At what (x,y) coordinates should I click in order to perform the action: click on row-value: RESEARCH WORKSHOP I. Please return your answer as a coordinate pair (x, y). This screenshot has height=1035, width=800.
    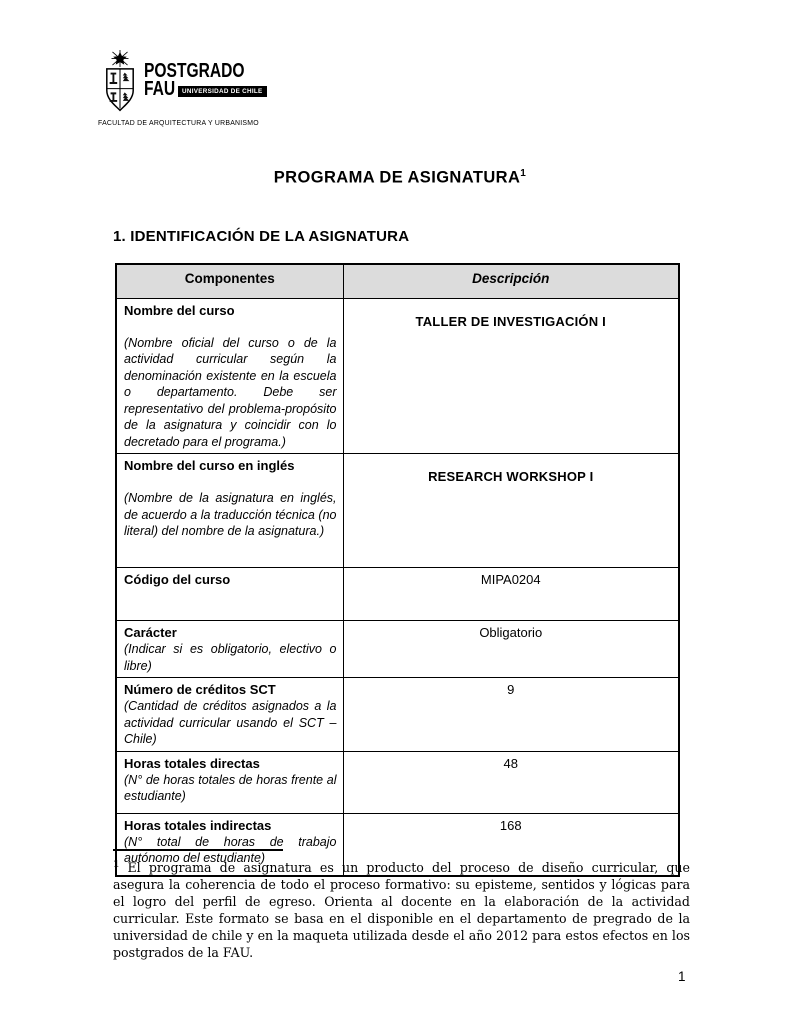
    Looking at the image, I should click on (511, 510).